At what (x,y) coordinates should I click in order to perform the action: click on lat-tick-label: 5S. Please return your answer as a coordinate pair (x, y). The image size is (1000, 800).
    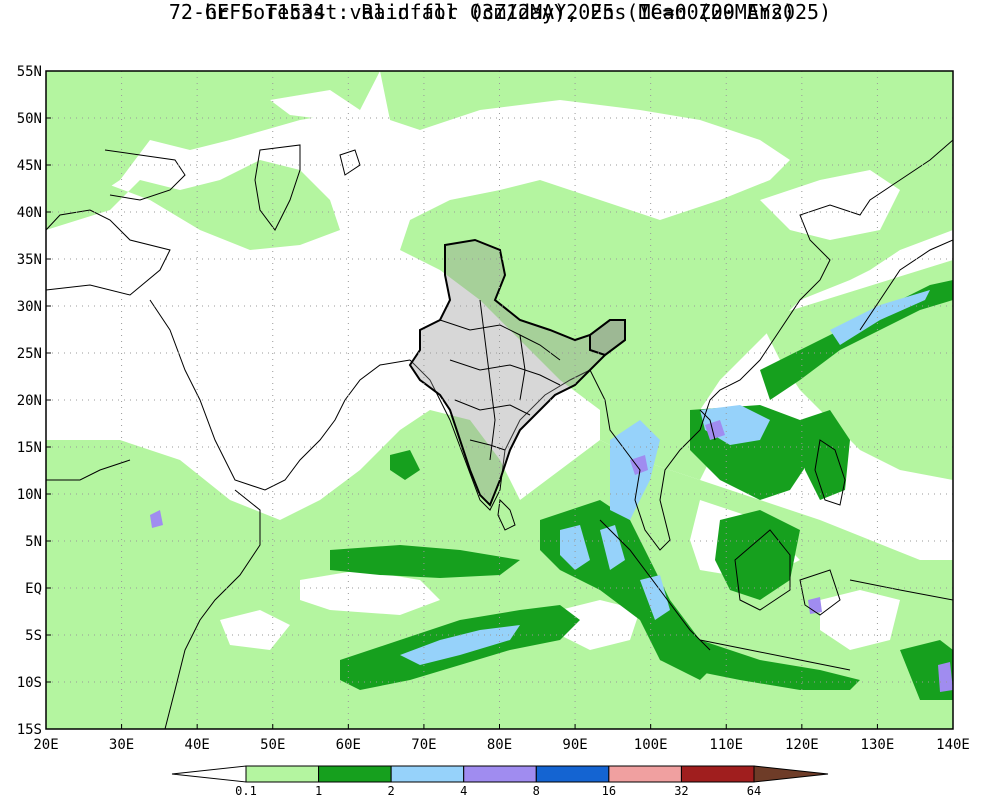
    Looking at the image, I should click on (33, 636).